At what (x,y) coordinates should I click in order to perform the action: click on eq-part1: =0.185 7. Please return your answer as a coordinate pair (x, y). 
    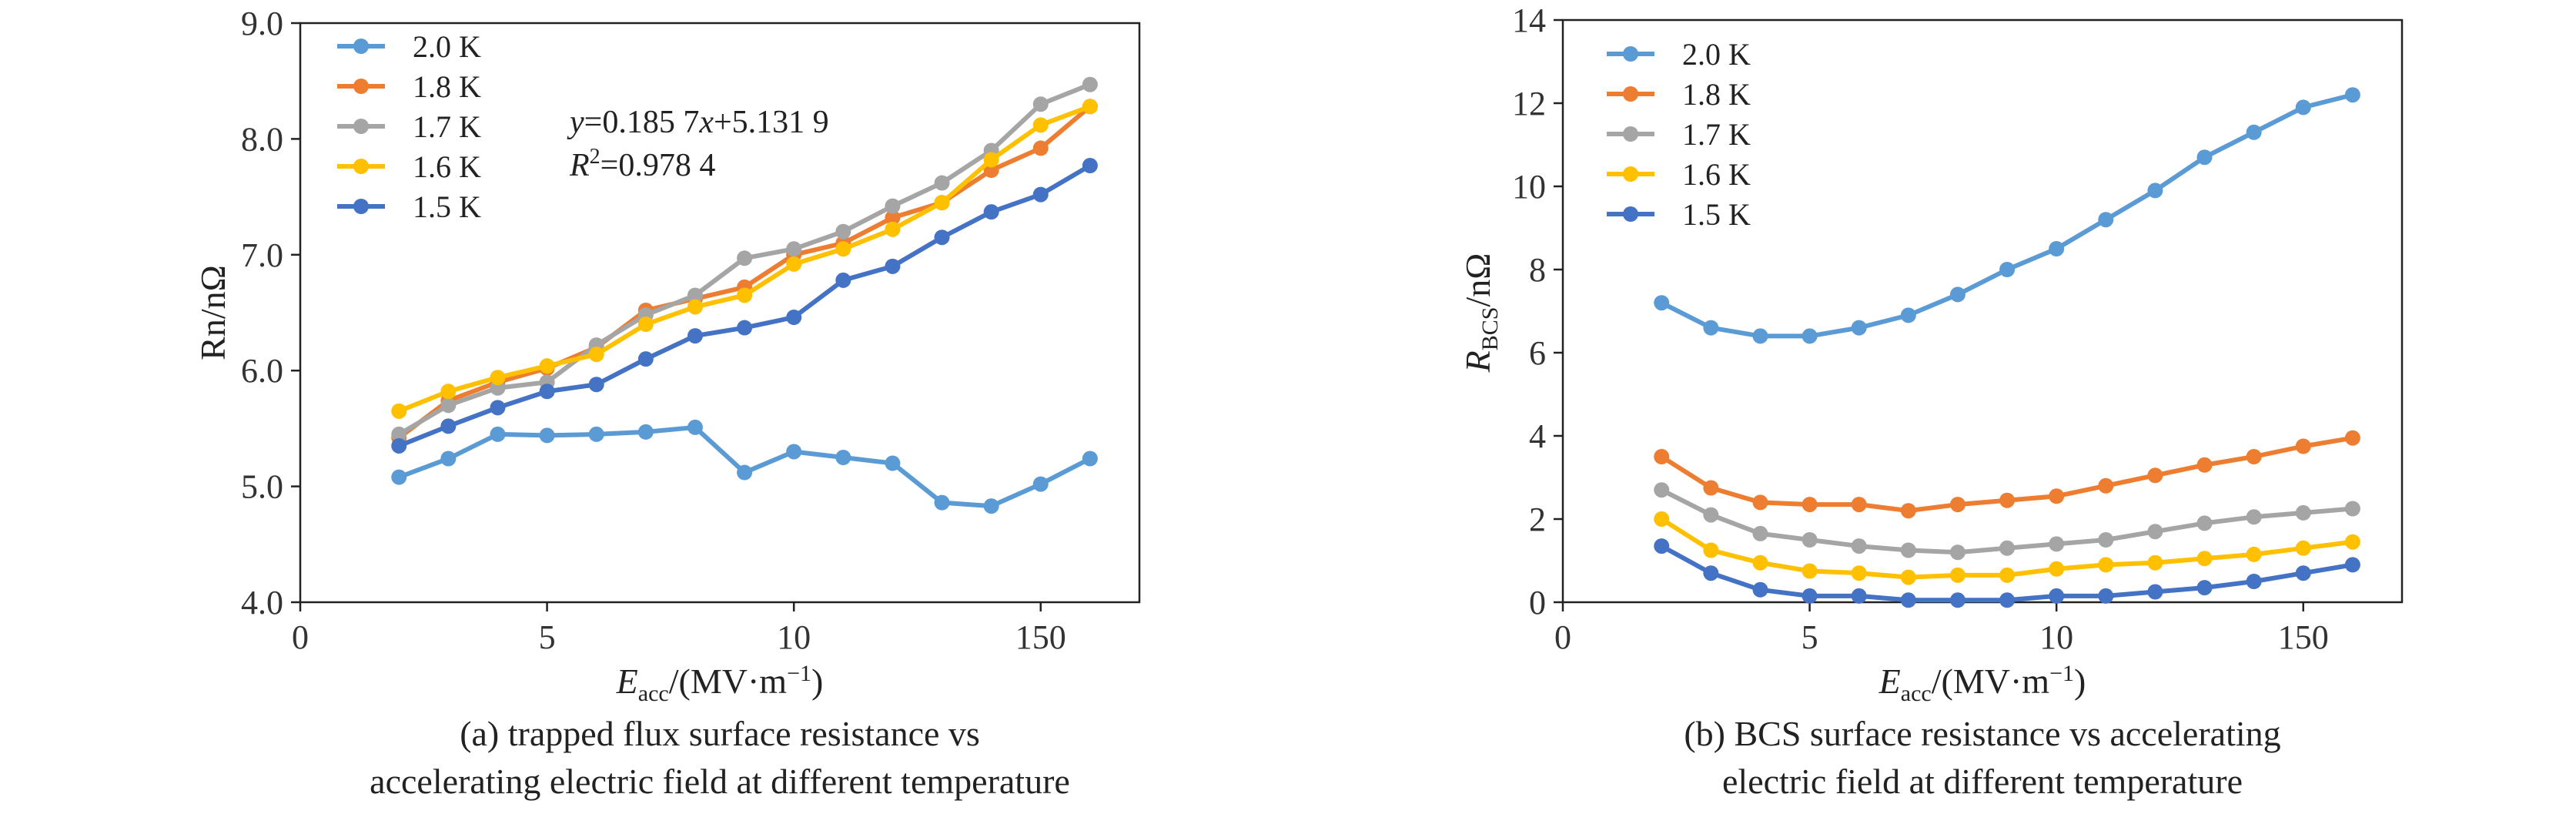
    Looking at the image, I should click on (642, 122).